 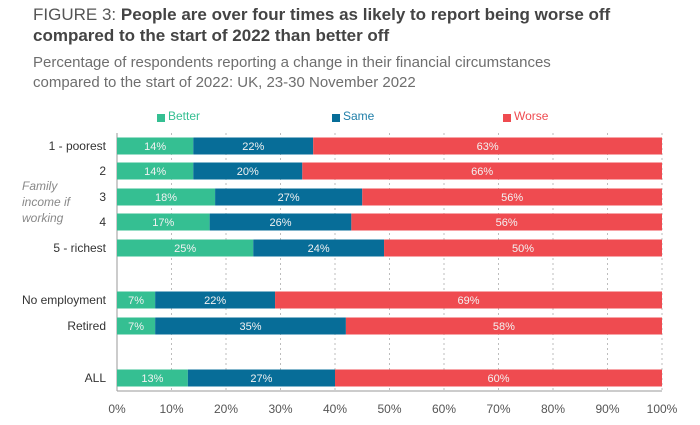 What do you see at coordinates (40, 186) in the screenshot?
I see `group-label: Family` at bounding box center [40, 186].